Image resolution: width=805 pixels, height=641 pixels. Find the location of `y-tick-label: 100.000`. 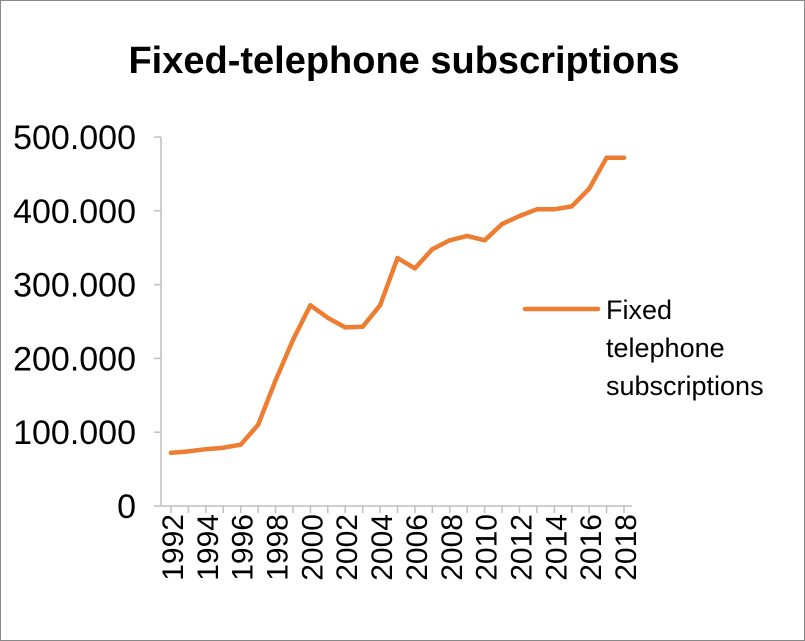

y-tick-label: 100.000 is located at coordinates (74, 433).